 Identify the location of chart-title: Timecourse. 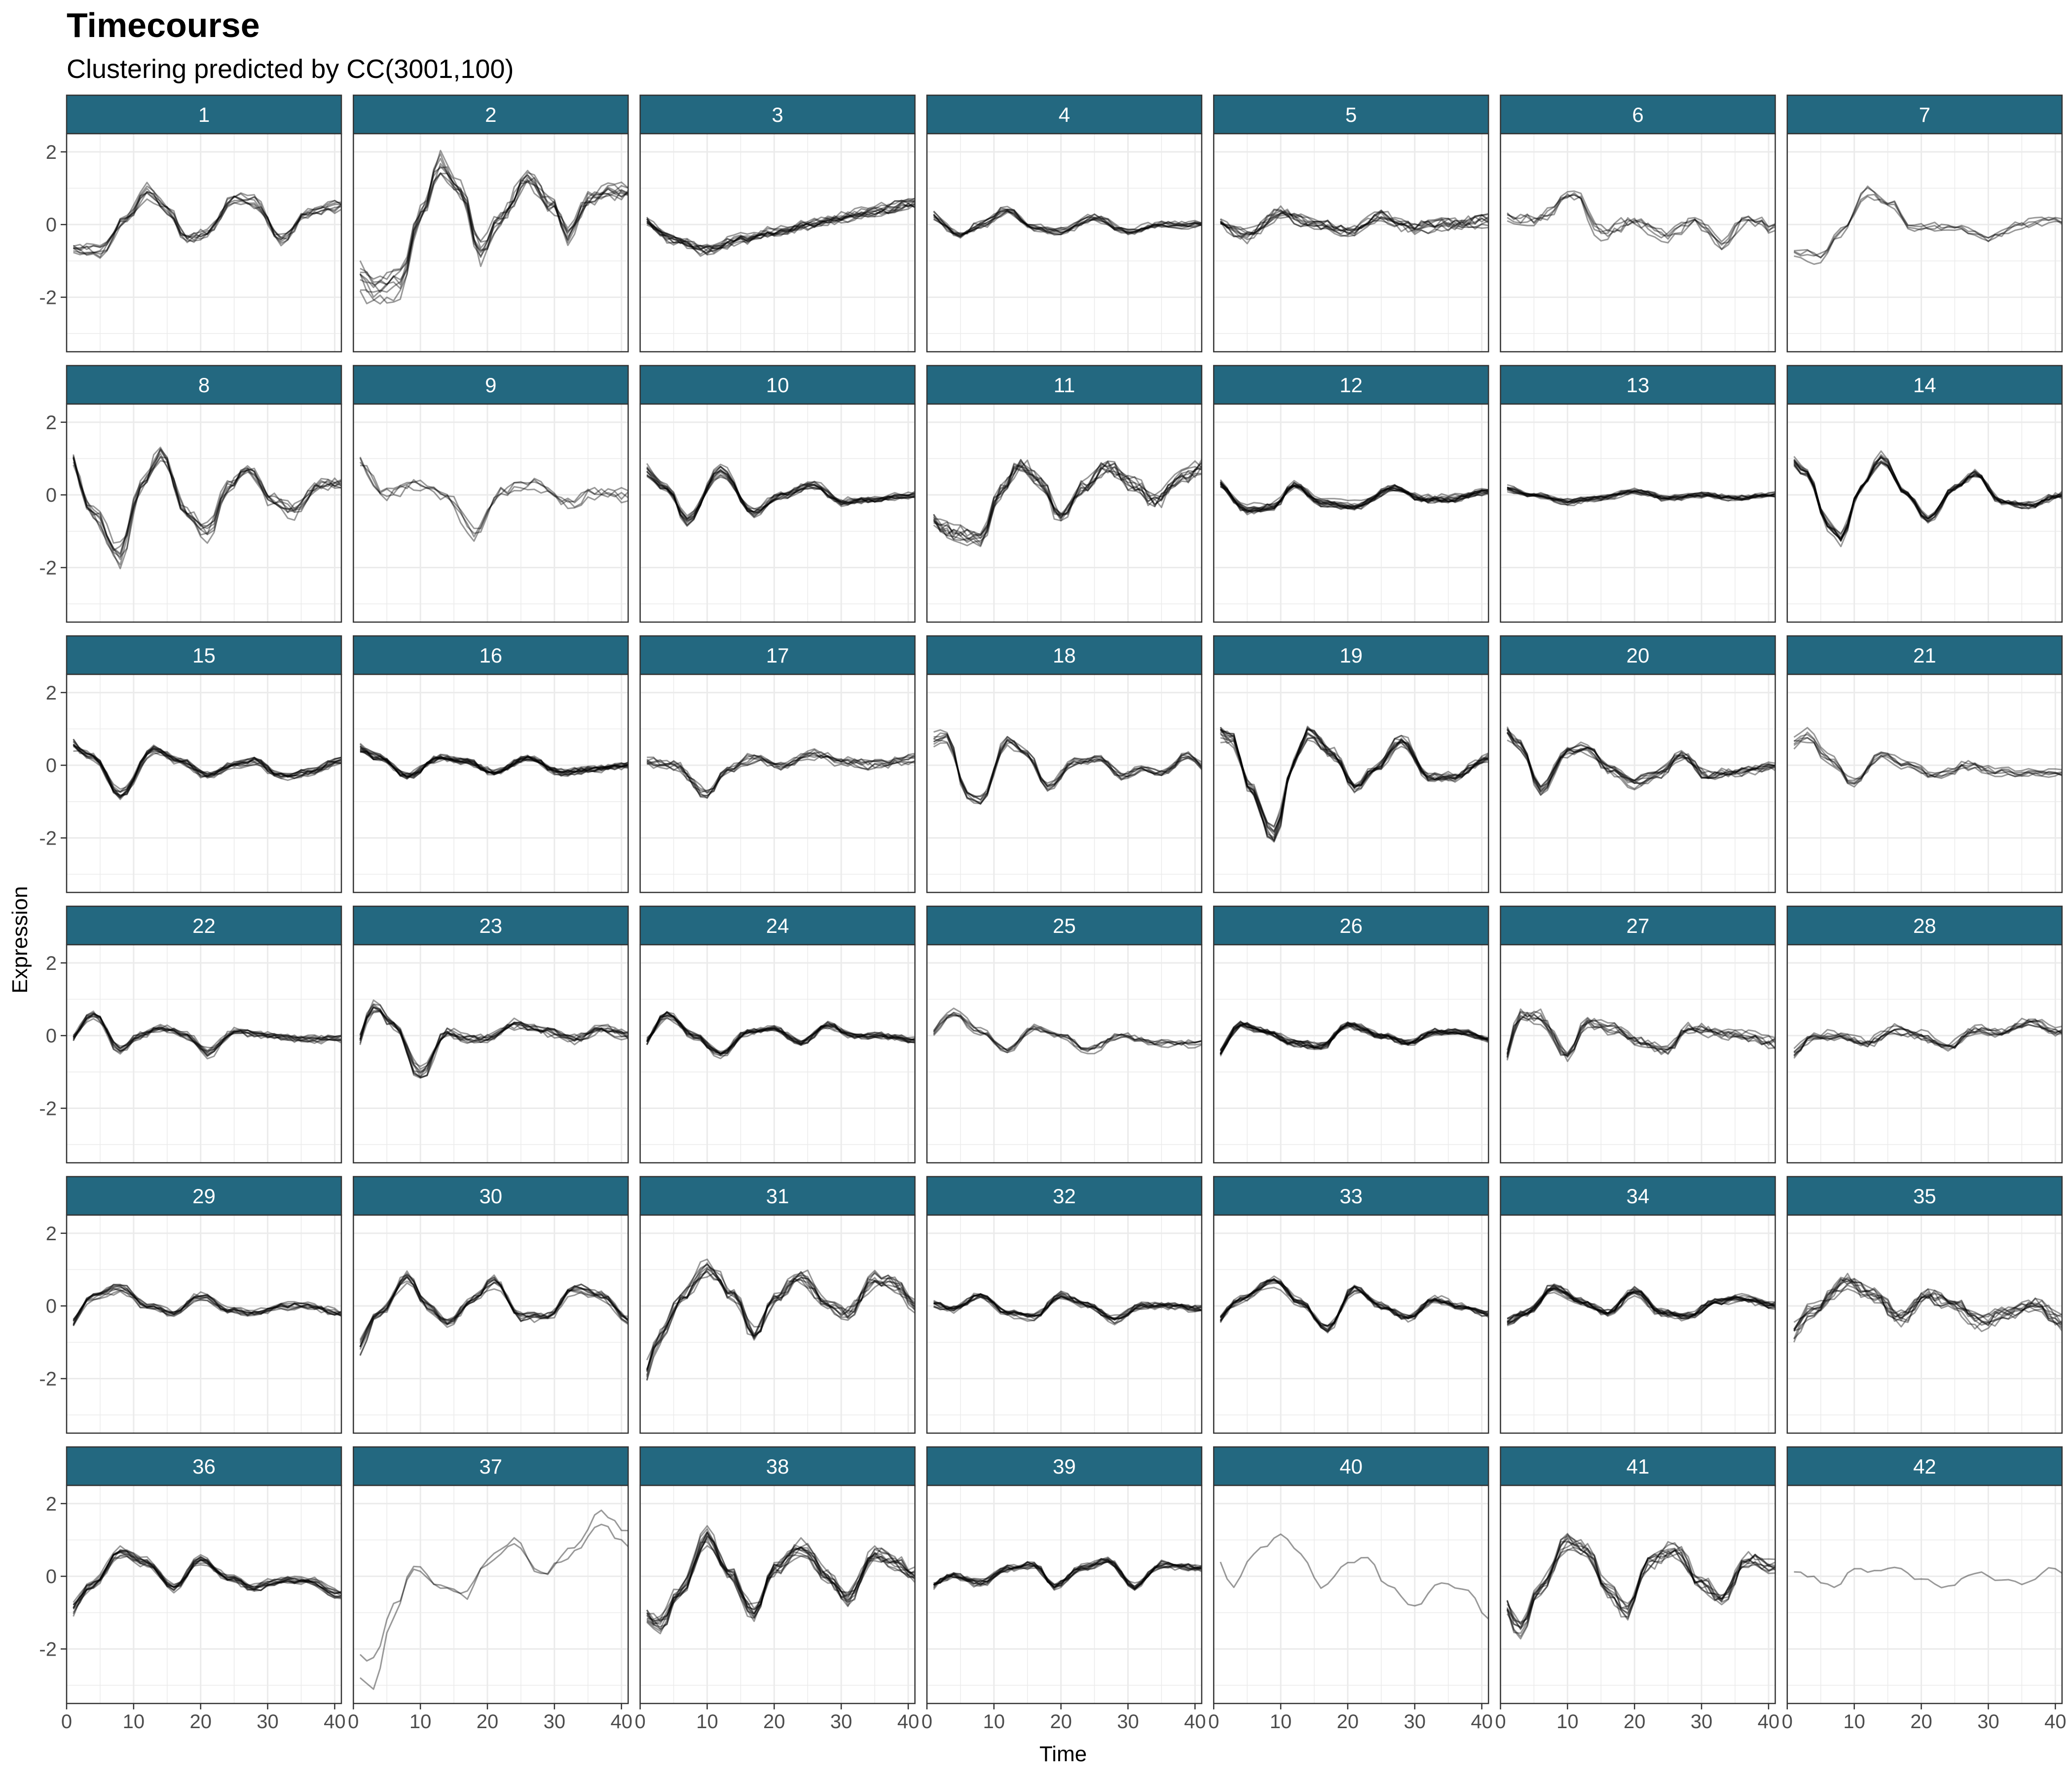
(164, 25).